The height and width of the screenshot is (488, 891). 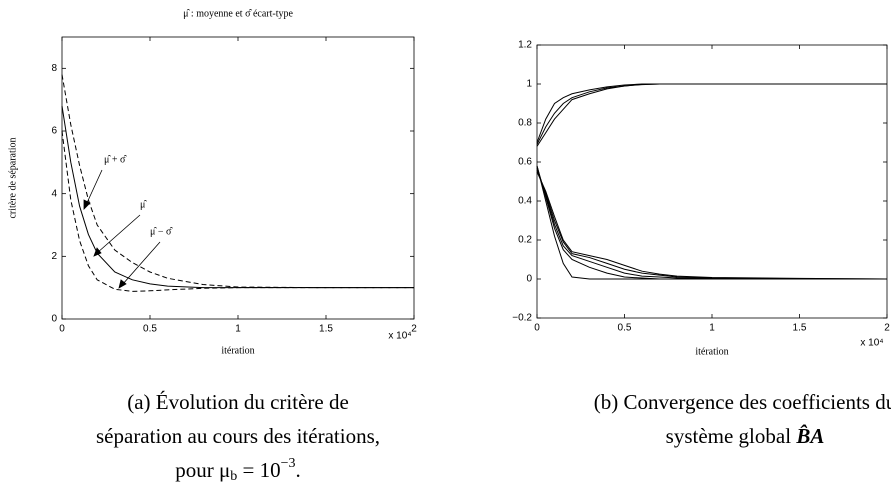 I want to click on y-tick-label: 4, so click(x=54, y=193).